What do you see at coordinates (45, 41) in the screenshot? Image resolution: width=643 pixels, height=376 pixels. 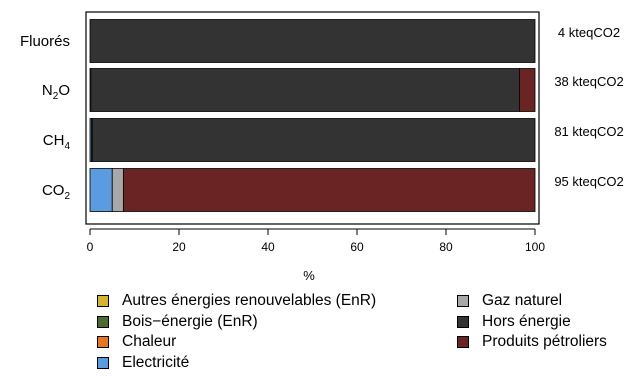 I see `category-label: Fluorés` at bounding box center [45, 41].